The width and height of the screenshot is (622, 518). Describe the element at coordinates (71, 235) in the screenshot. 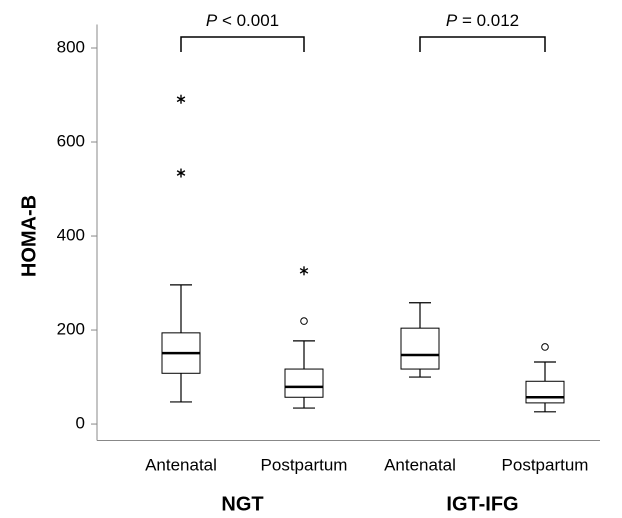

I see `y-tick-label: 400` at that location.